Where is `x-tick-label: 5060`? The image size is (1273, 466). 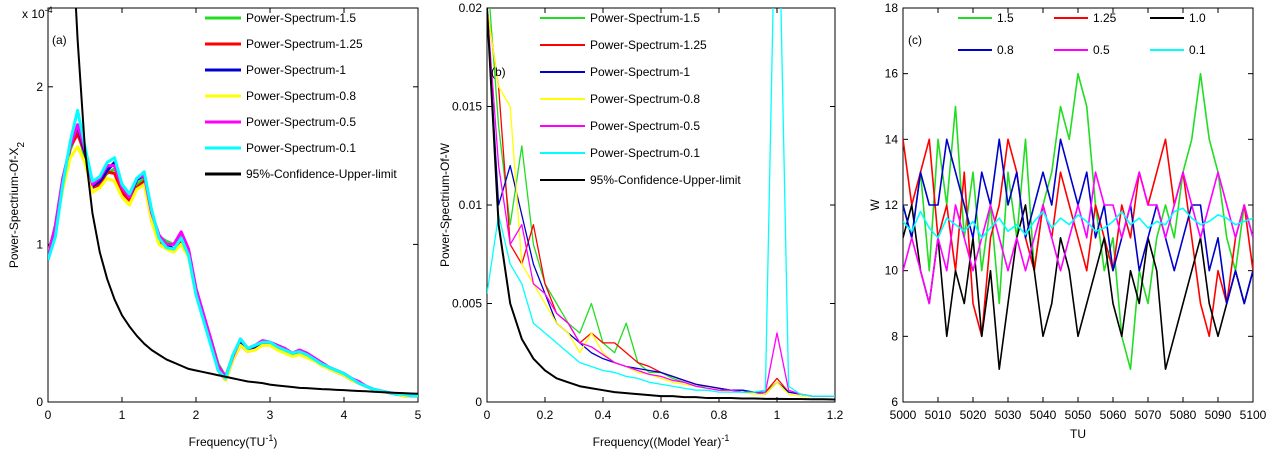
x-tick-label: 5060 is located at coordinates (1113, 415).